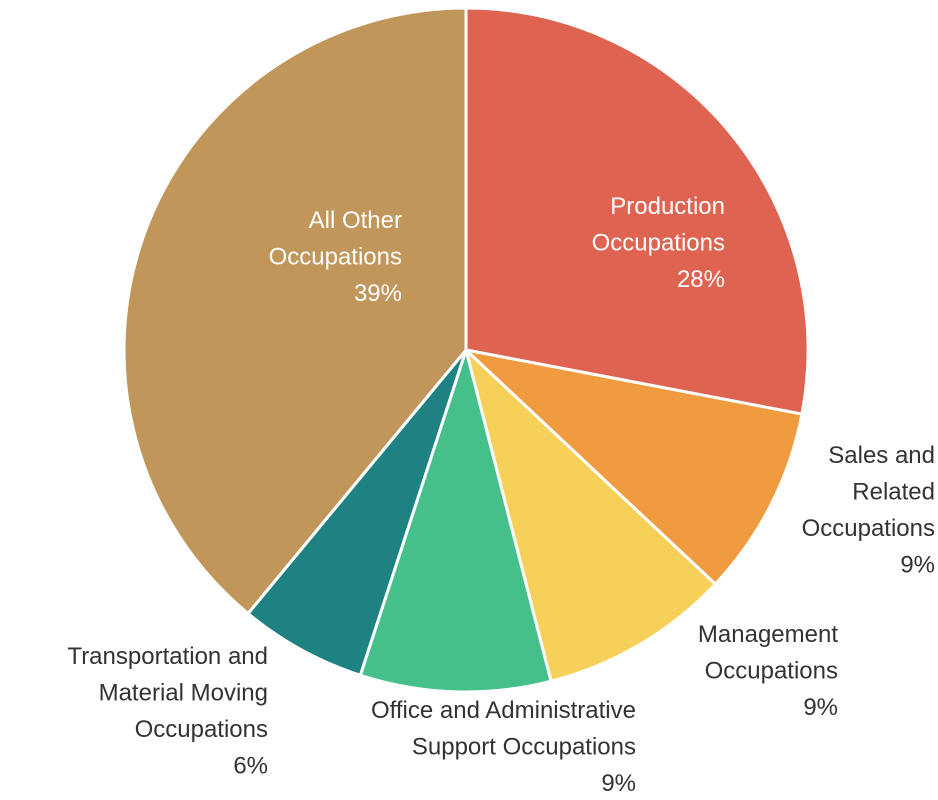 Image resolution: width=938 pixels, height=800 pixels. Describe the element at coordinates (768, 634) in the screenshot. I see `label-line: Management` at that location.